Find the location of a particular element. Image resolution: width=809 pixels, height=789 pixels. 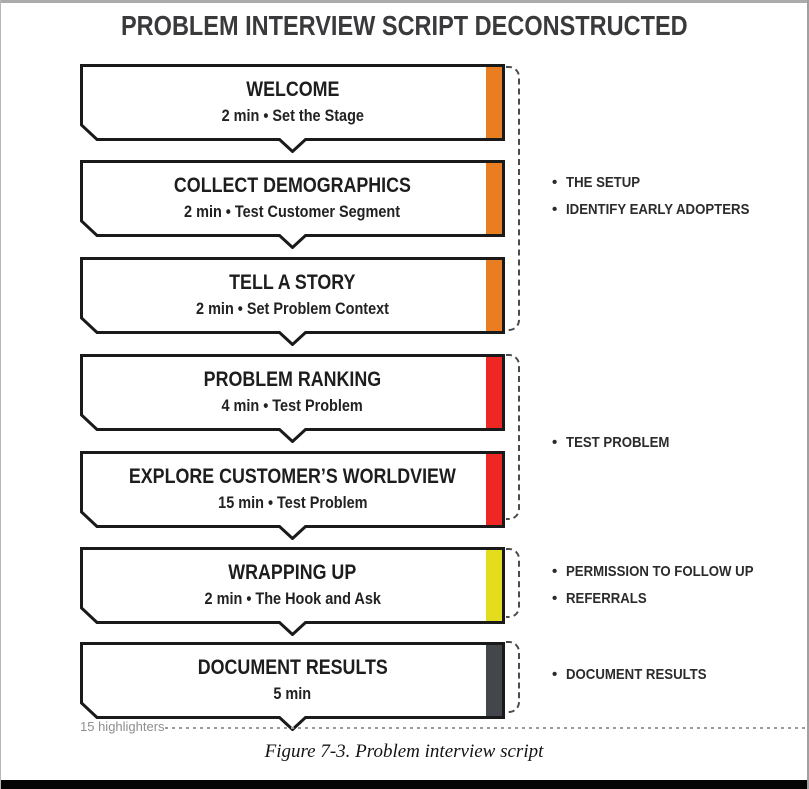

script-step-wrapping-up: WRAPPING UP 2 min • The Hook and Ask is located at coordinates (292, 591).